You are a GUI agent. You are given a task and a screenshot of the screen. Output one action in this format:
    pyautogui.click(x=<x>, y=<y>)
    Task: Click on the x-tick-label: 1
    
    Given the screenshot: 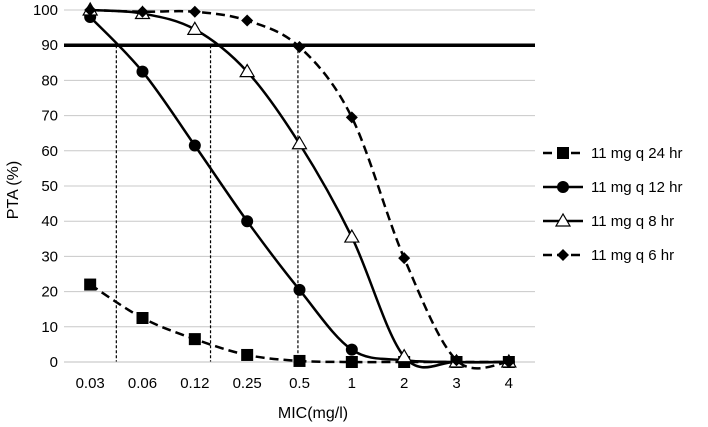 What is the action you would take?
    pyautogui.click(x=352, y=383)
    